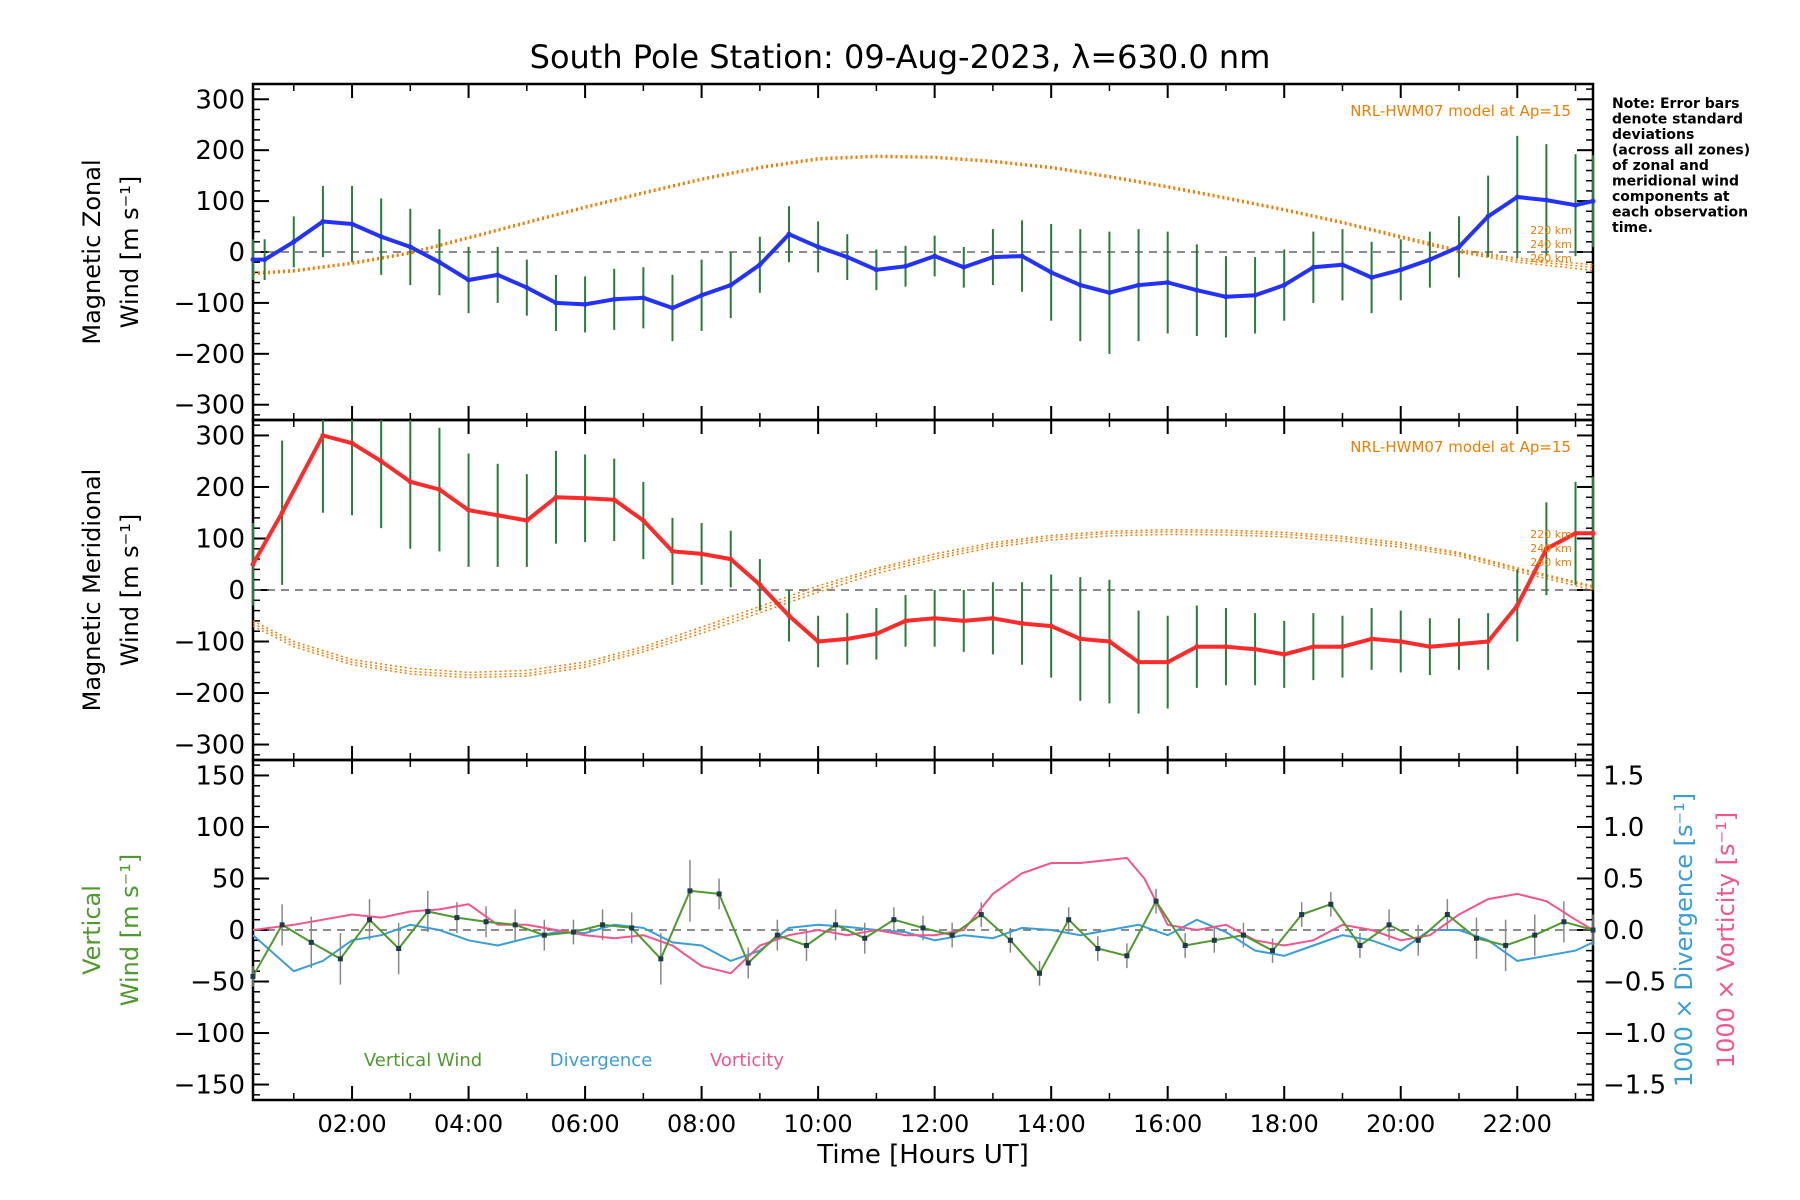 The image size is (1800, 1200). What do you see at coordinates (1551, 562) in the screenshot?
I see `altitude-label: 260 km` at bounding box center [1551, 562].